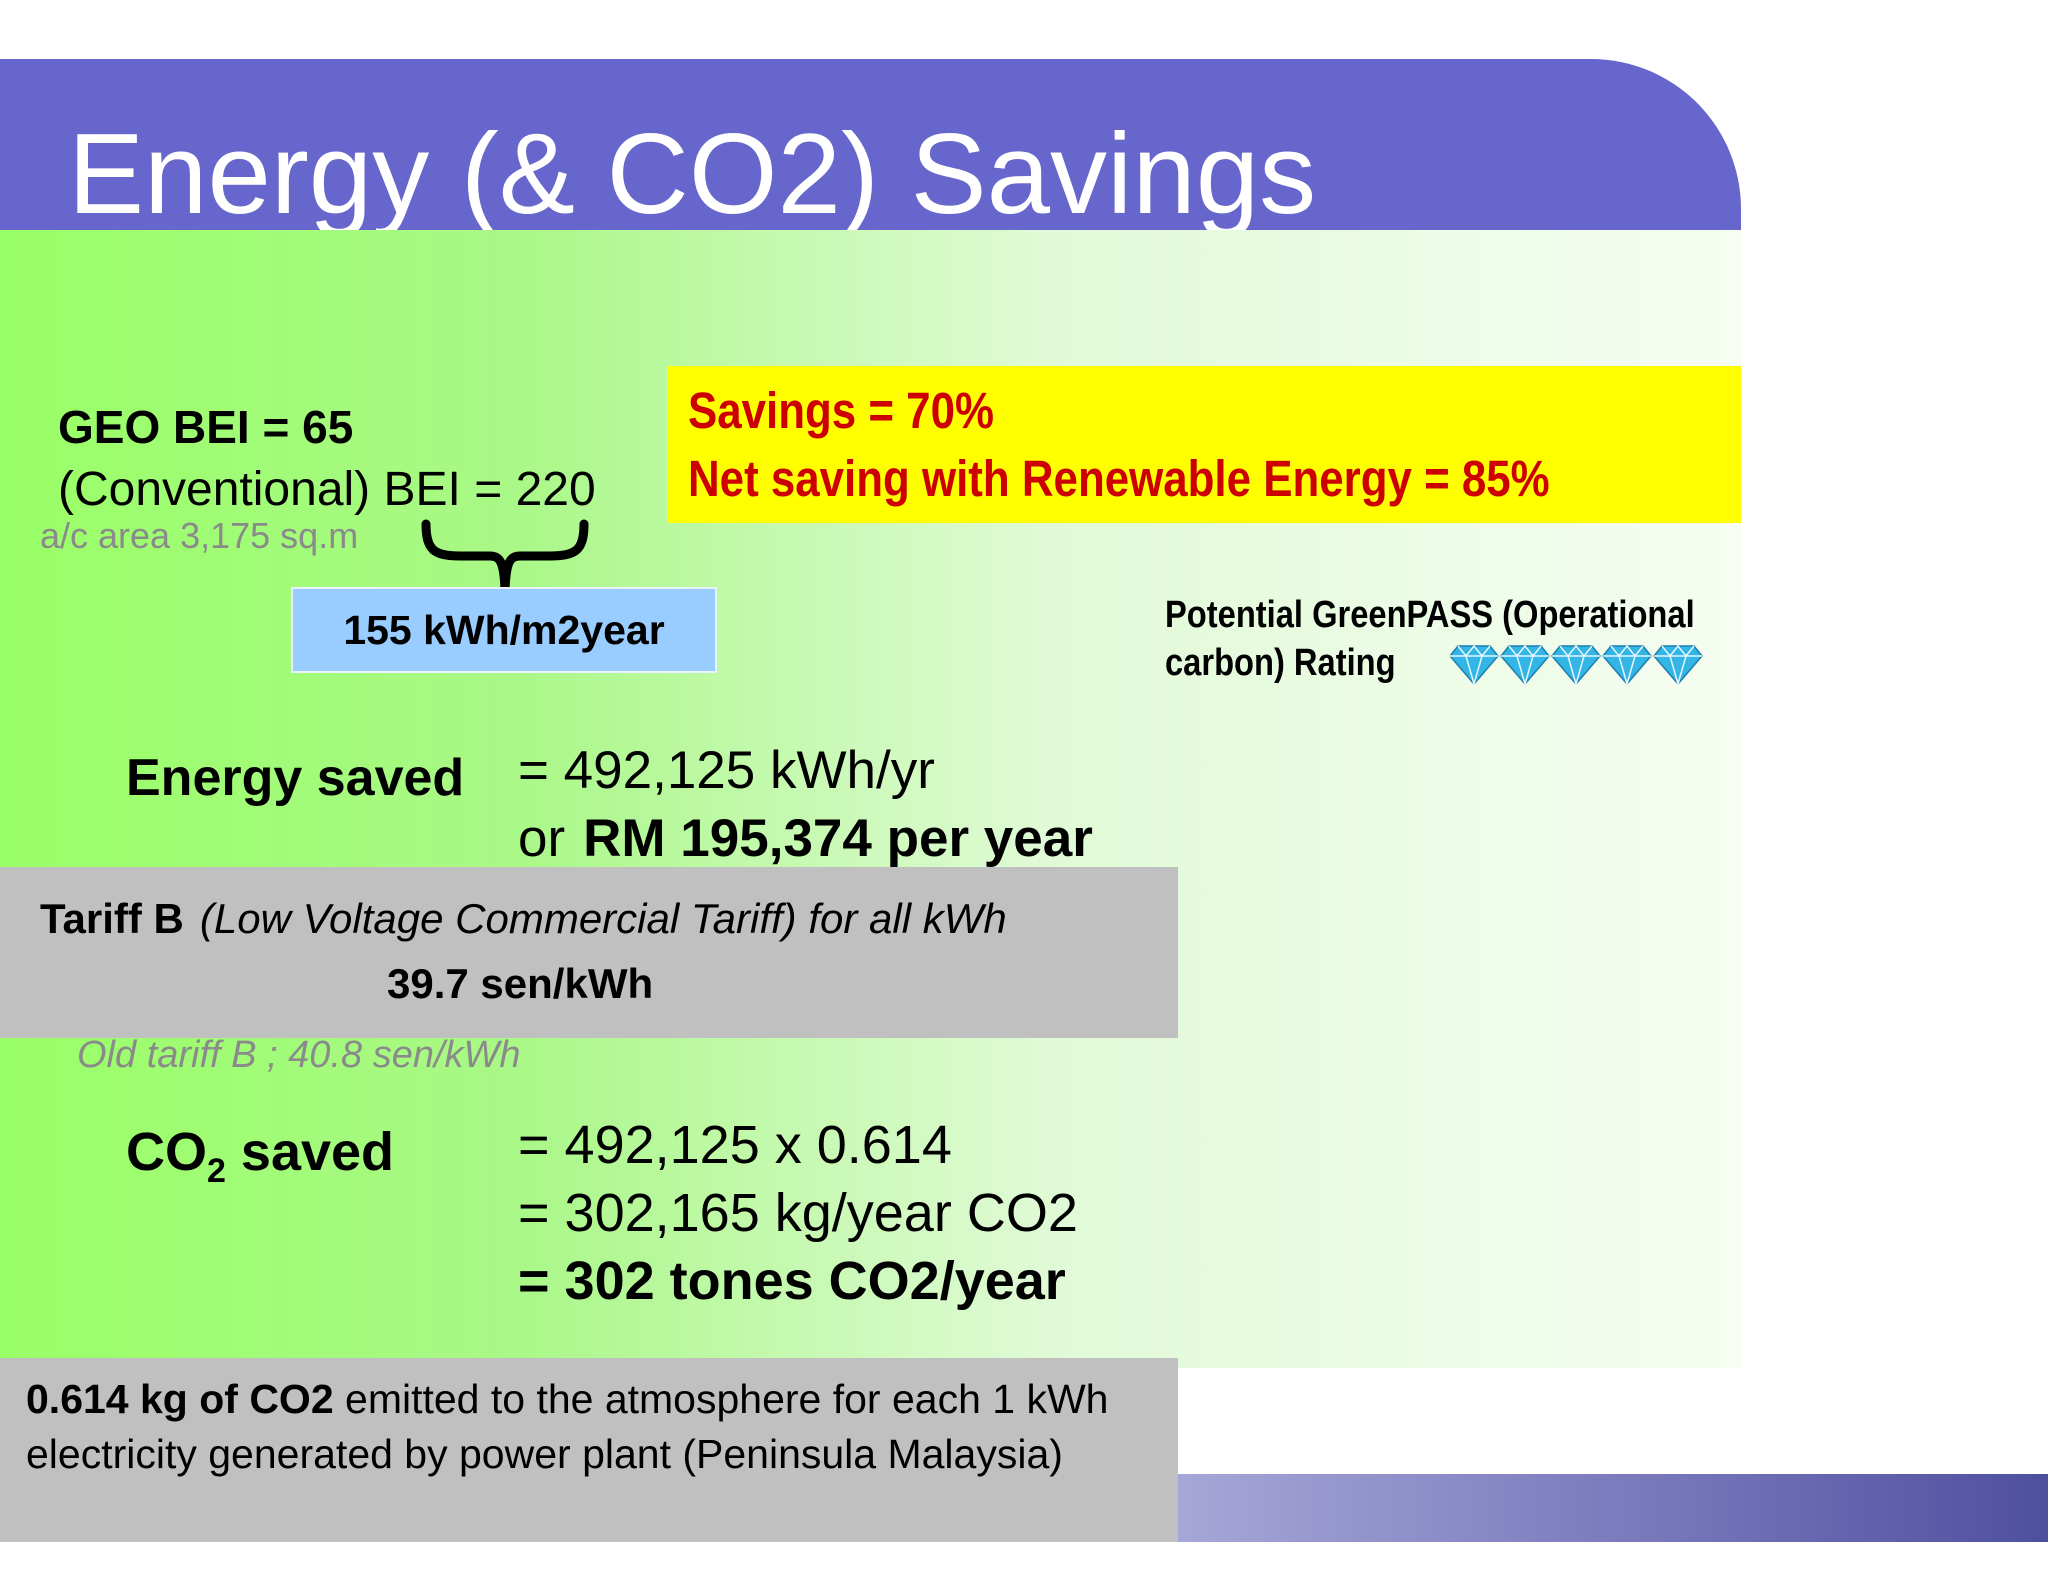  What do you see at coordinates (112, 918) in the screenshot?
I see `tariff-name: Tariff B` at bounding box center [112, 918].